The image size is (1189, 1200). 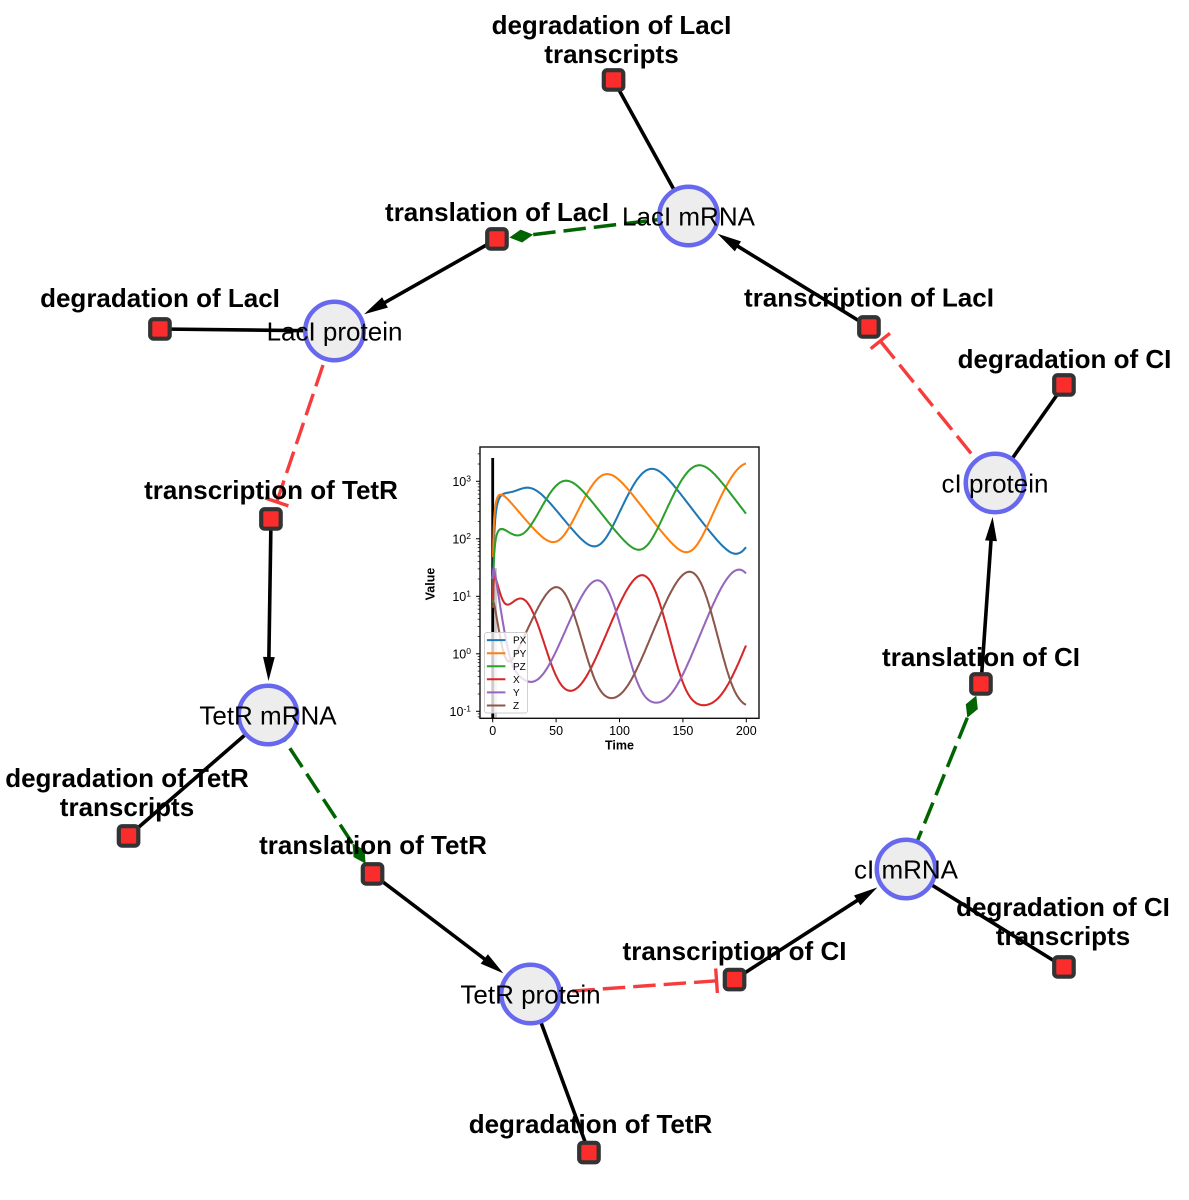 I want to click on svg-text: cI protein, so click(x=995, y=484).